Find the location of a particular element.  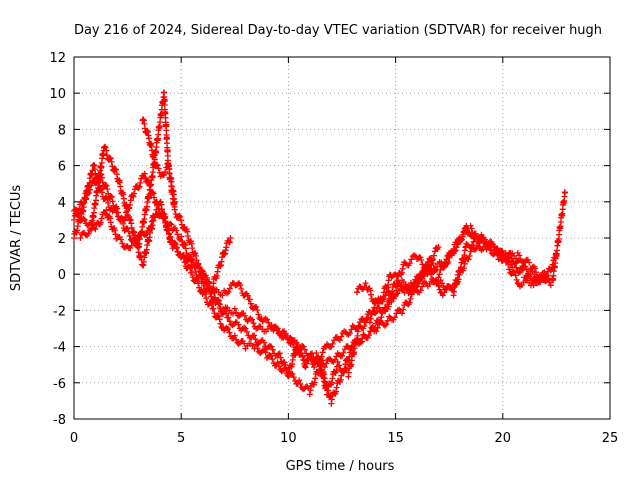

x-tick-label: 15 is located at coordinates (395, 438).